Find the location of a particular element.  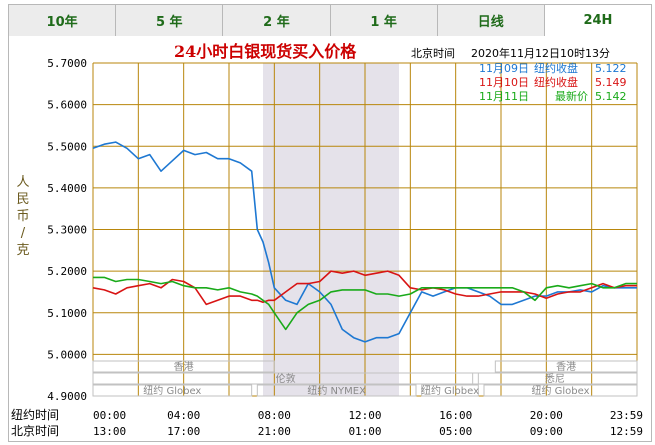

x-tick-label: 16:00 is located at coordinates (455, 415).